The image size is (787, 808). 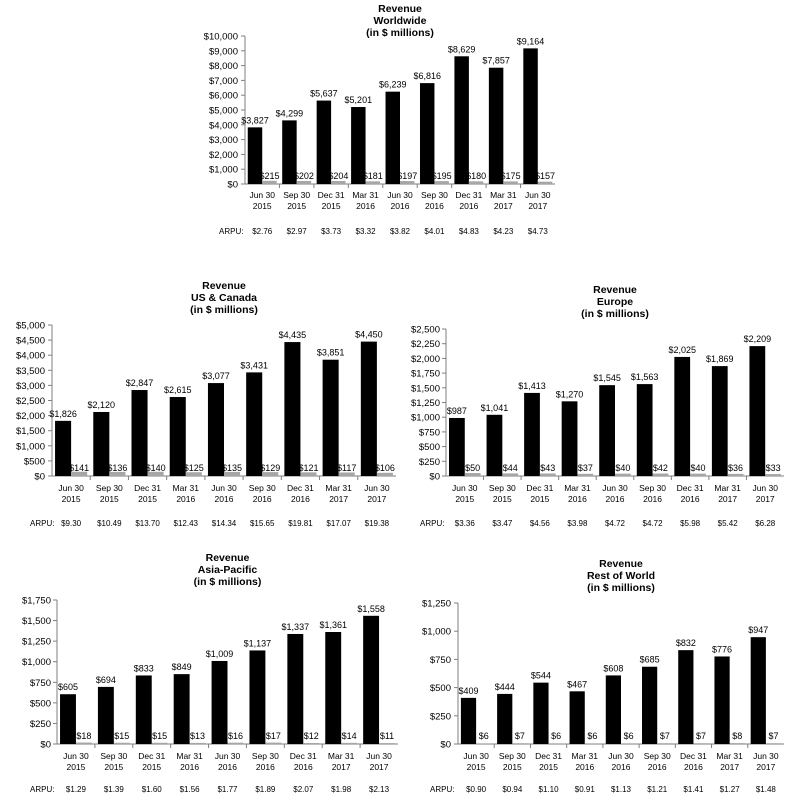 I want to click on chart1-revenue-label: $5,201, so click(x=359, y=100).